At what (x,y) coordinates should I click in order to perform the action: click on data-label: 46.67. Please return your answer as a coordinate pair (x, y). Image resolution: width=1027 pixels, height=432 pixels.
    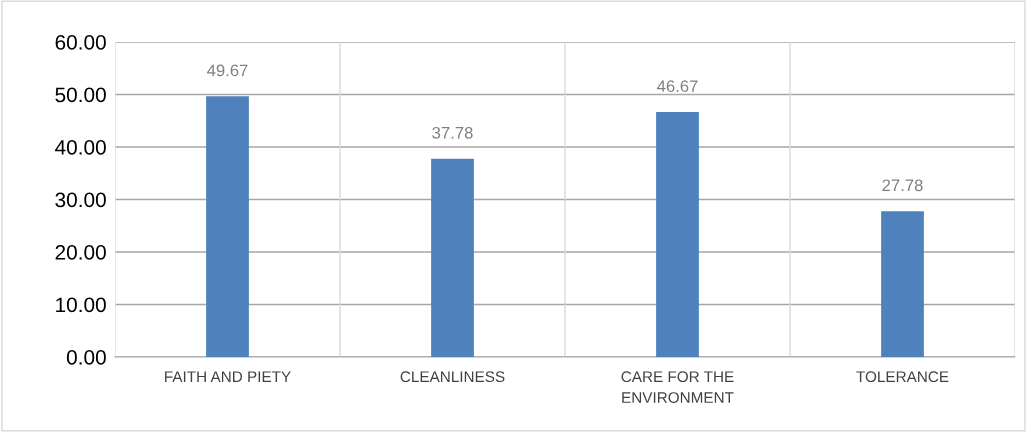
    Looking at the image, I should click on (677, 86).